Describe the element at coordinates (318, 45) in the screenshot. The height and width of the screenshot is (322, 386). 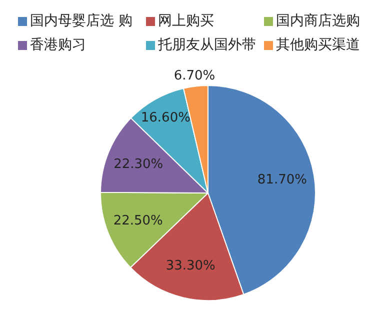
I see `legend-label: 其他购买渠道` at that location.